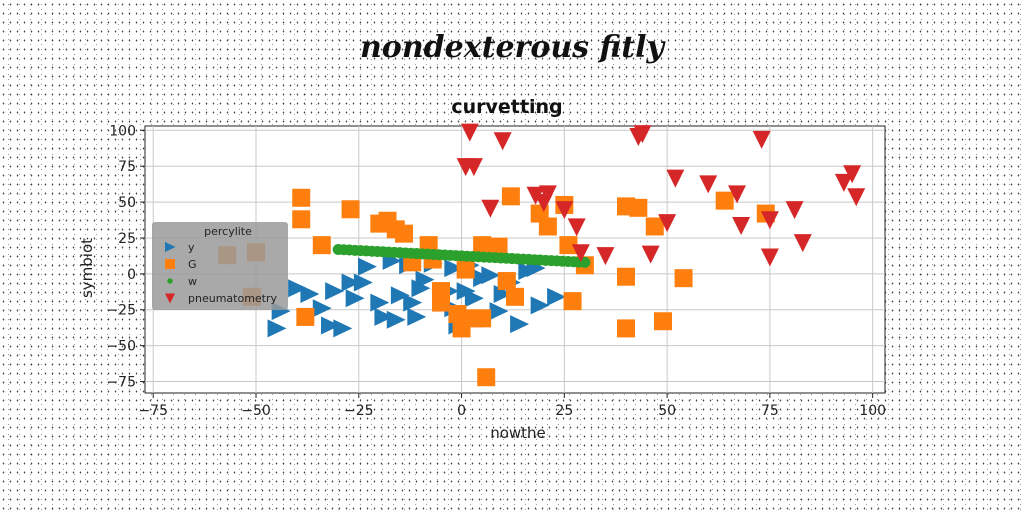 The width and height of the screenshot is (1024, 512). Describe the element at coordinates (170, 281) in the screenshot. I see `legend-marker-w` at that location.